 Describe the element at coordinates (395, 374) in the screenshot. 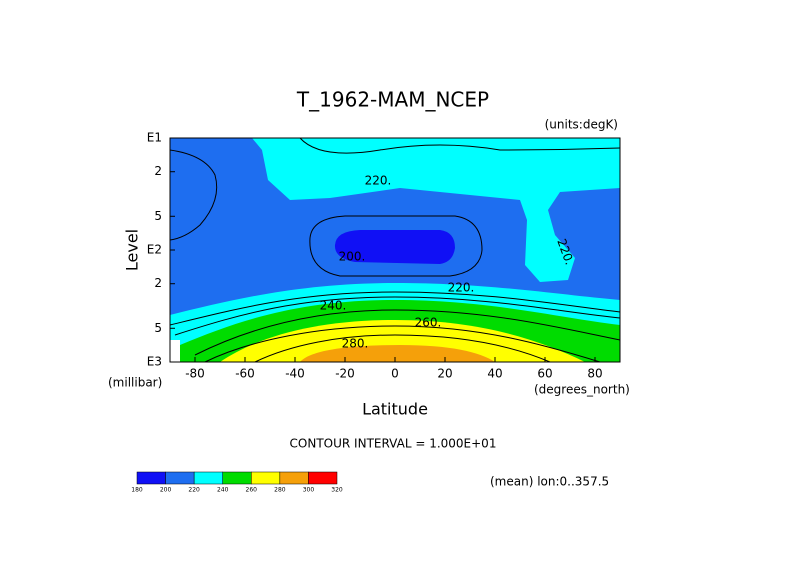

I see `x-tick-label: 0` at that location.